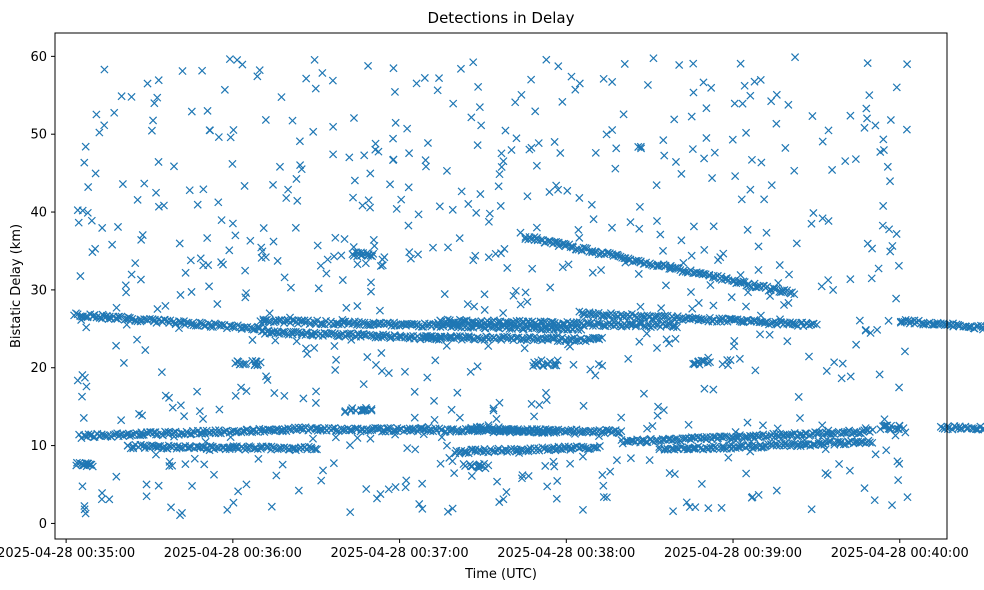  What do you see at coordinates (38, 290) in the screenshot?
I see `y-tick-label: 30` at bounding box center [38, 290].